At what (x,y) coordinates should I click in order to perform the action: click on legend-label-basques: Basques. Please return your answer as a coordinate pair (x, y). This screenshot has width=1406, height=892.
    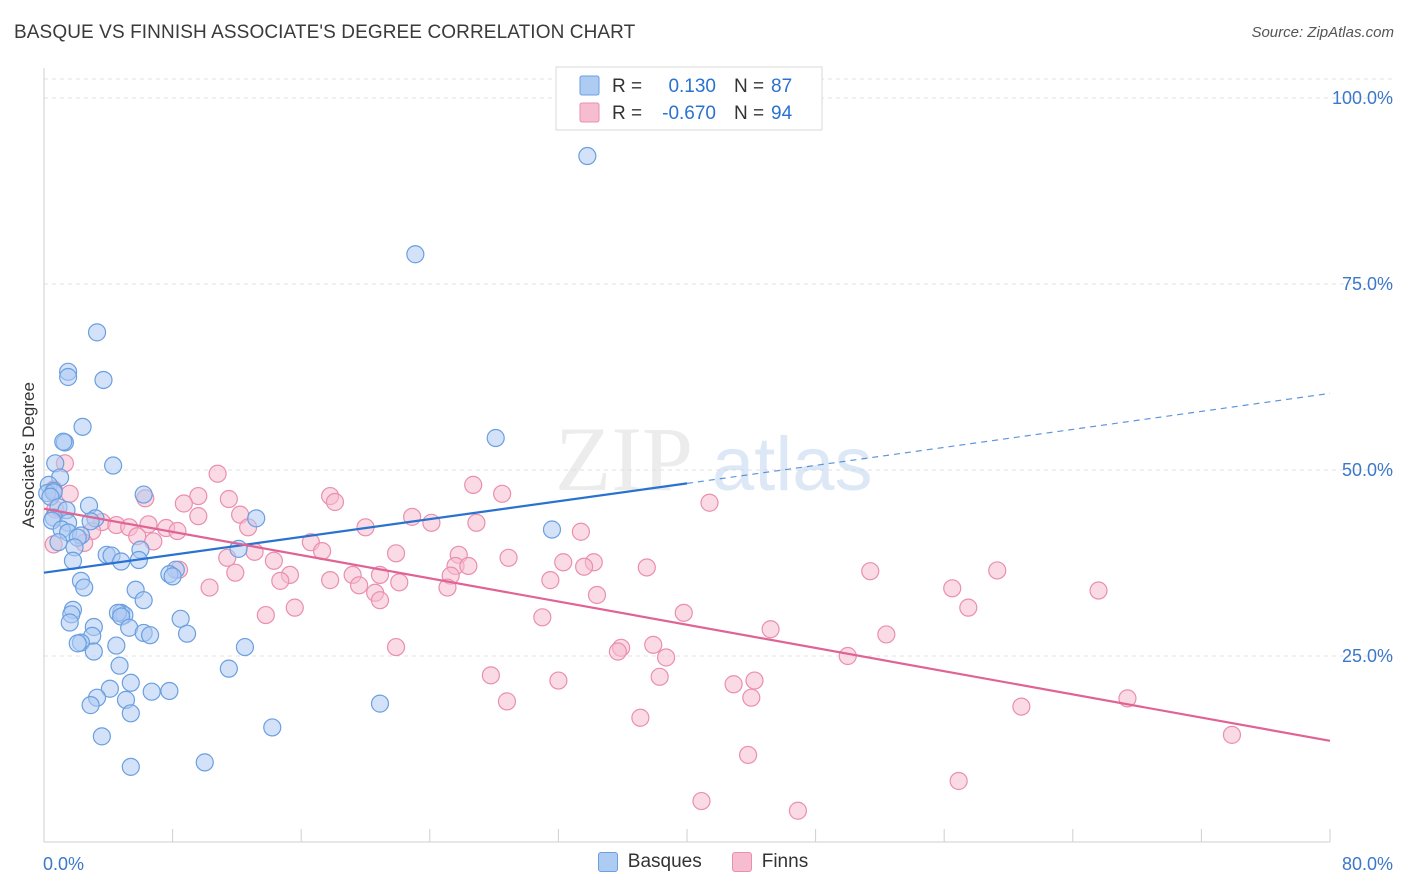
    Looking at the image, I should click on (664, 861).